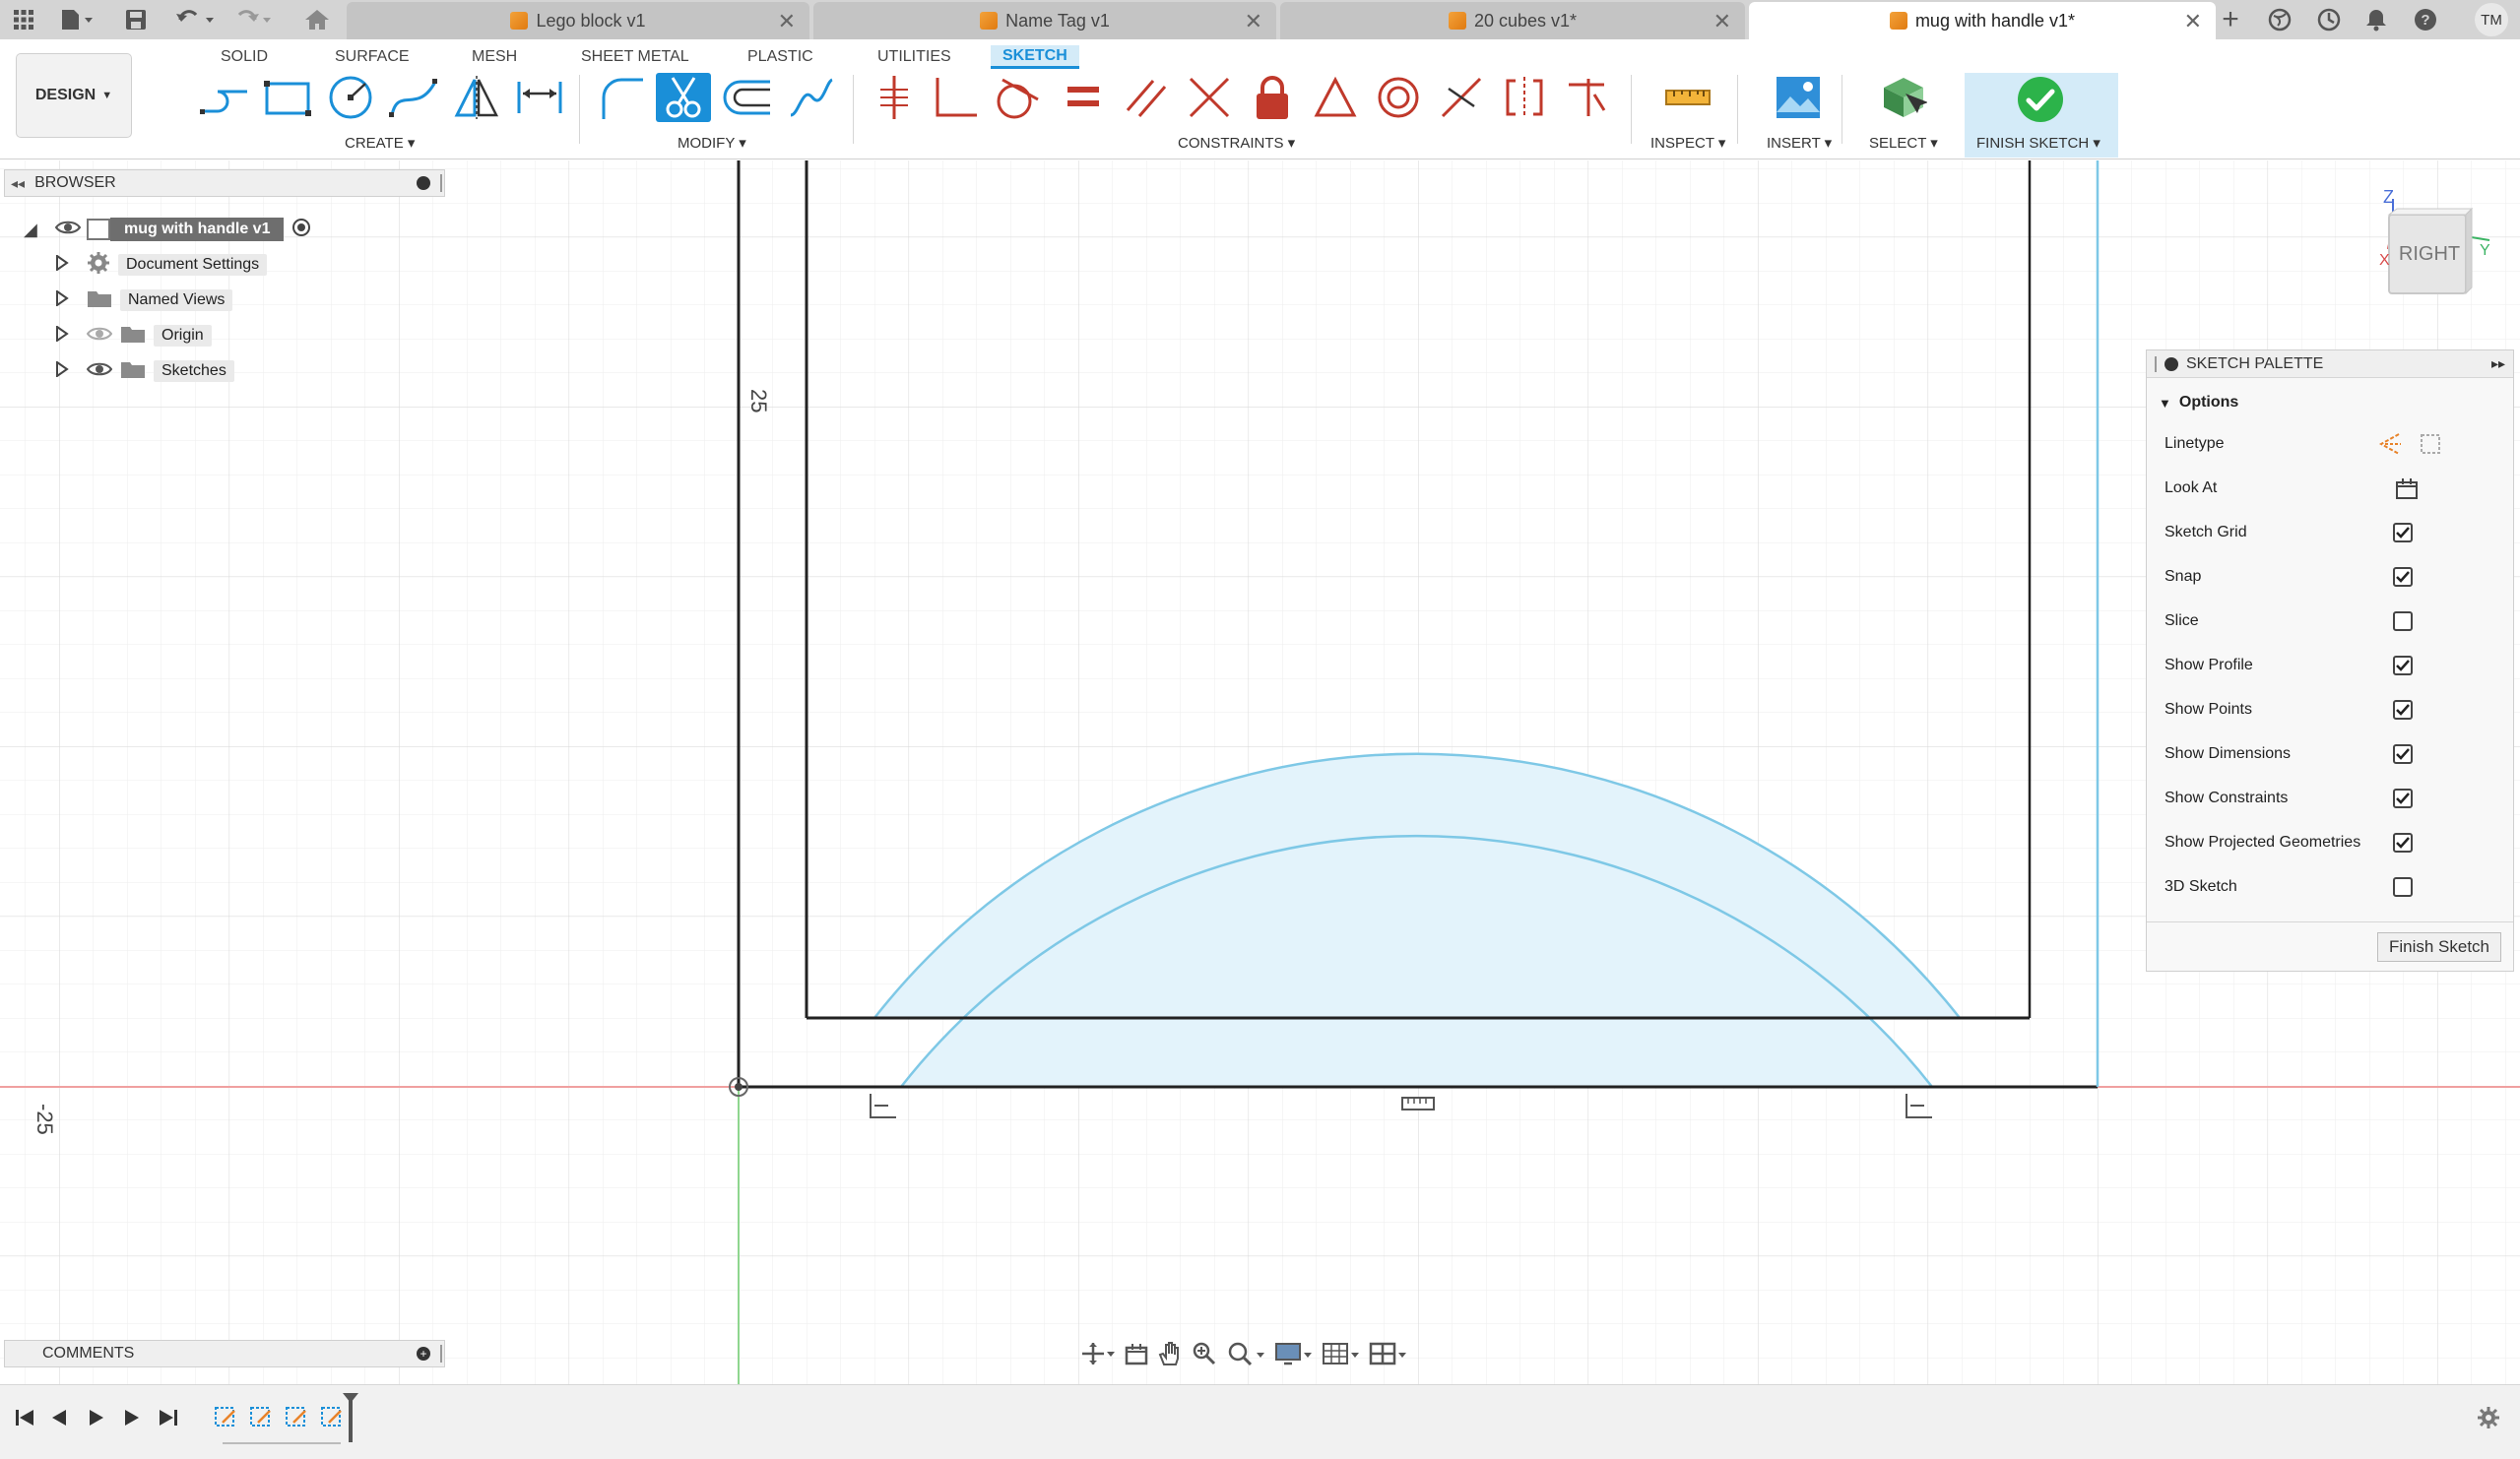  Describe the element at coordinates (168, 1417) in the screenshot. I see `go-to-end-icon` at that location.